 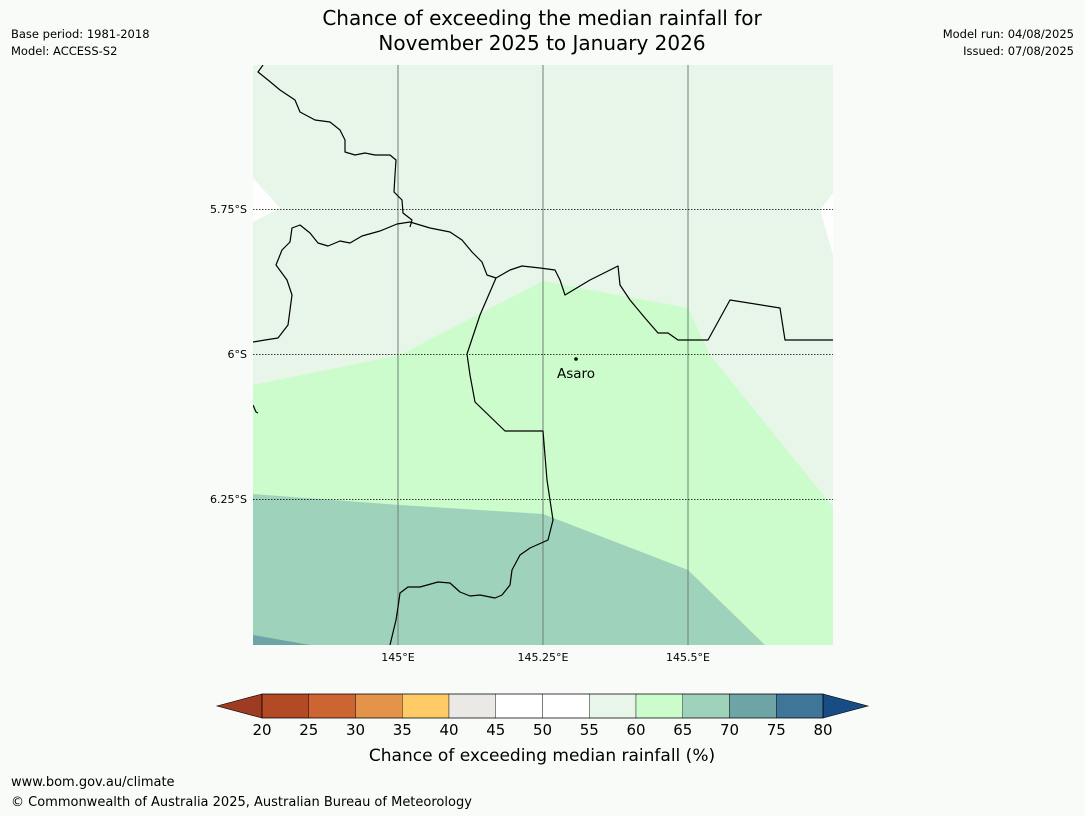 I want to click on boundary-west-stub, so click(x=256, y=409).